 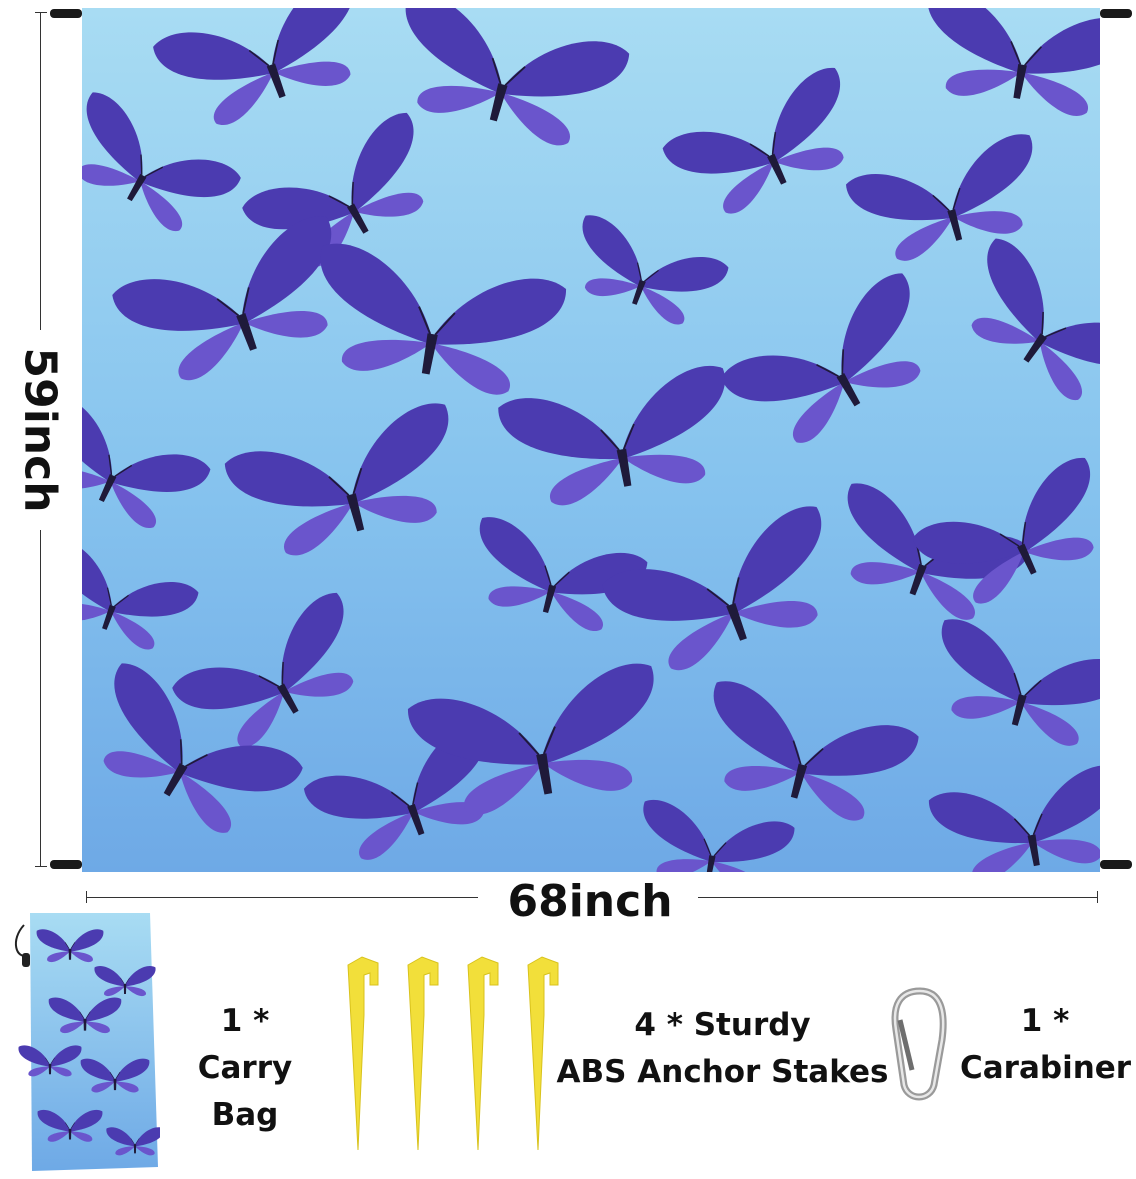 I want to click on height-tick-top, so click(x=41, y=12).